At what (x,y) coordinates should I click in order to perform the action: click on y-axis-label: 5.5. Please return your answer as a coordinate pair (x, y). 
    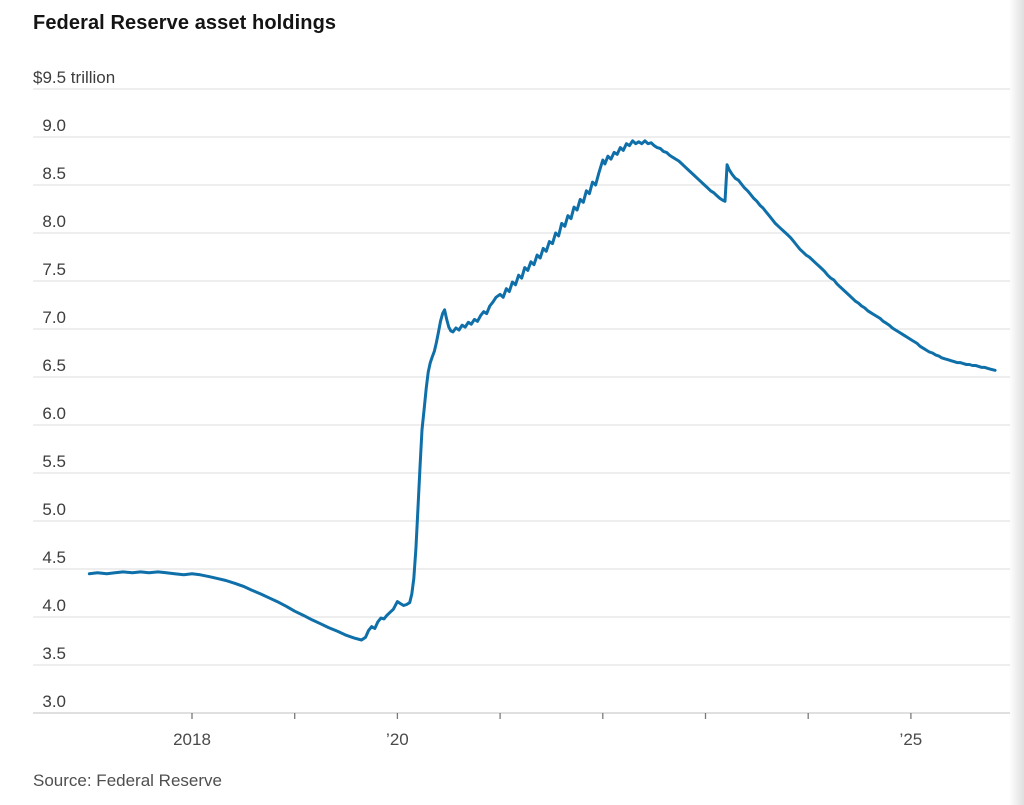
    Looking at the image, I should click on (54, 461).